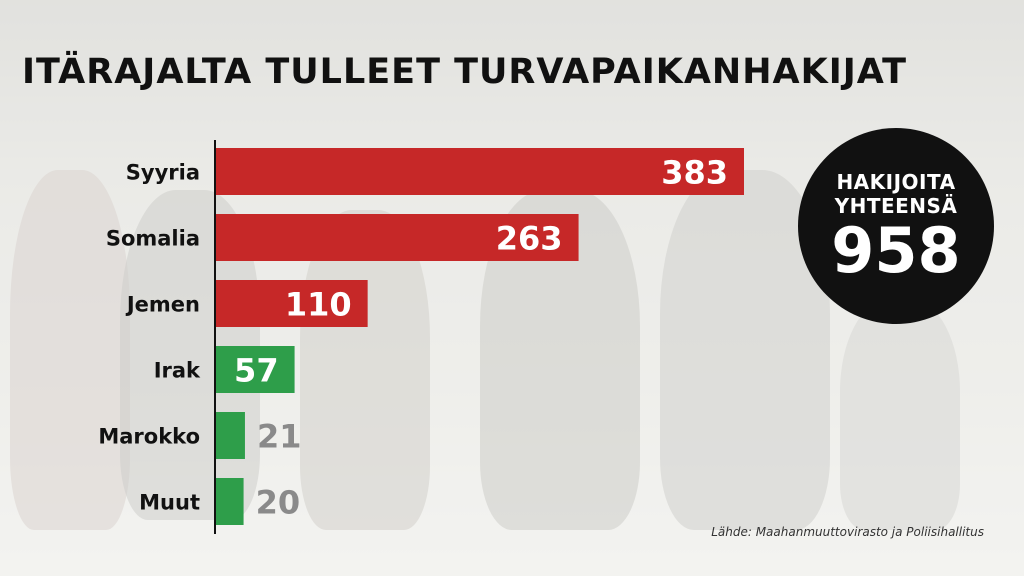 This screenshot has width=1024, height=576. Describe the element at coordinates (177, 371) in the screenshot. I see `category-label-irak: Irak` at that location.